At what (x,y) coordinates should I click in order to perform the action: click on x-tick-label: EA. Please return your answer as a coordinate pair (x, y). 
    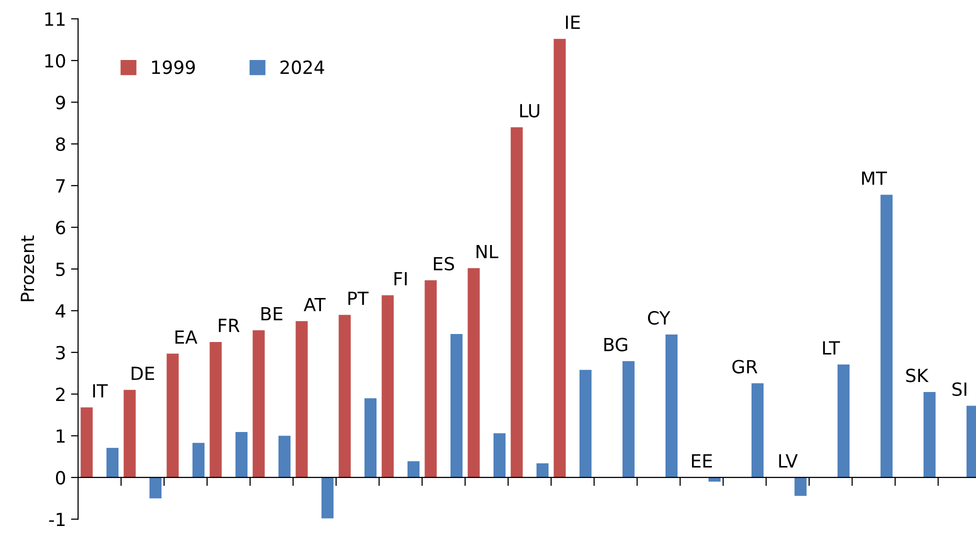
    Looking at the image, I should click on (186, 337).